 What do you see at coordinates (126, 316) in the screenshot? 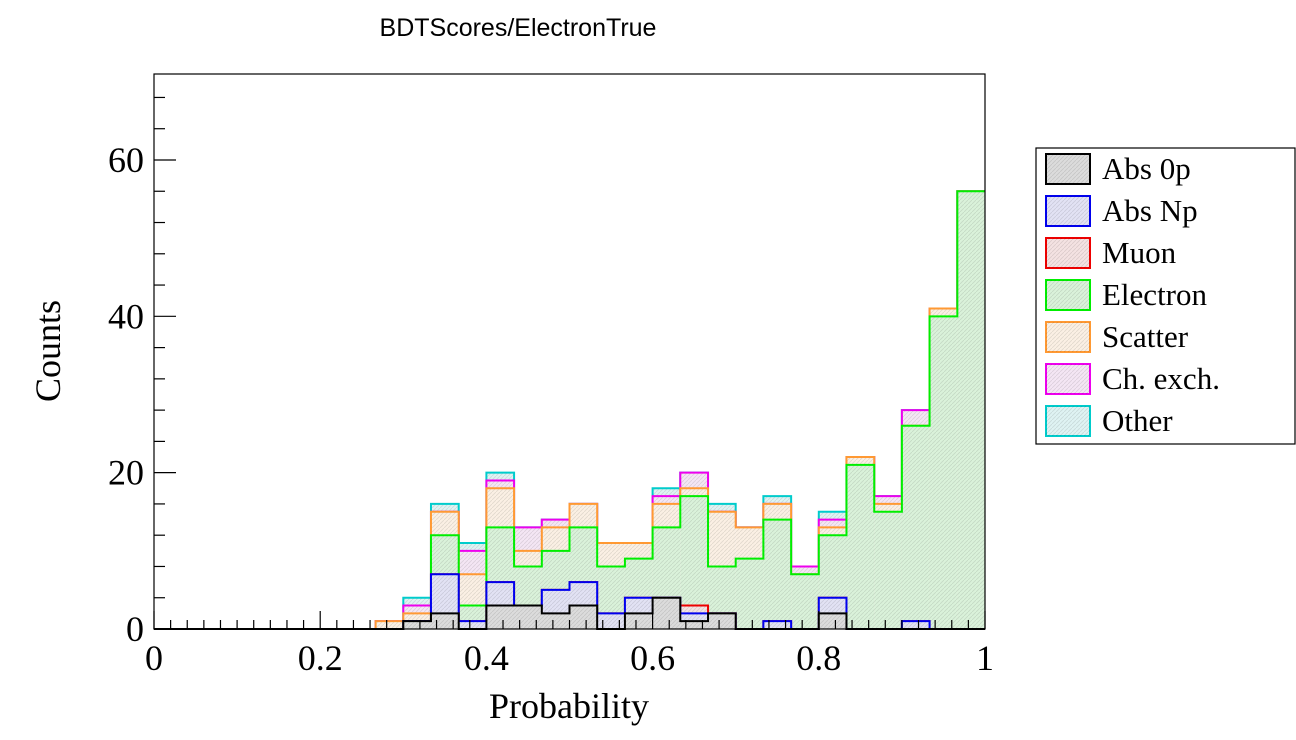
I see `y-tick-label: 40` at bounding box center [126, 316].